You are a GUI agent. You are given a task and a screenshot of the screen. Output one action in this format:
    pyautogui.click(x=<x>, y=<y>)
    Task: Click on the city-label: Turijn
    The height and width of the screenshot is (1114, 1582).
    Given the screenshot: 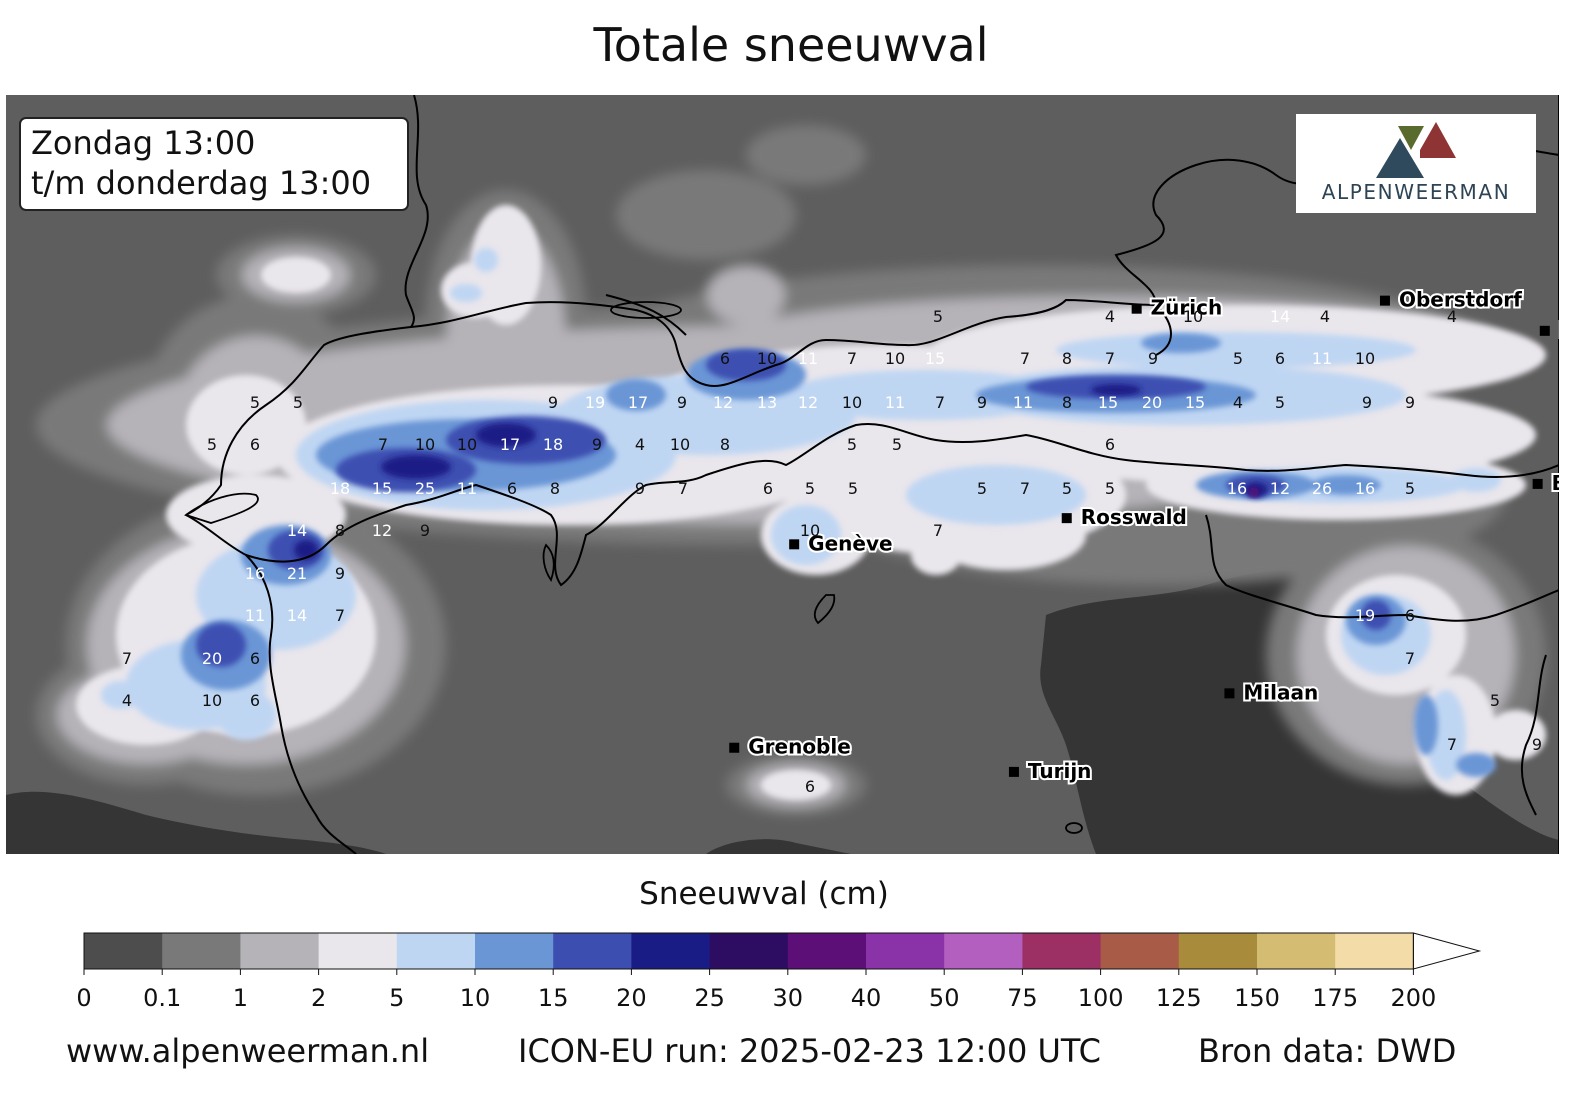 What is the action you would take?
    pyautogui.click(x=1060, y=771)
    